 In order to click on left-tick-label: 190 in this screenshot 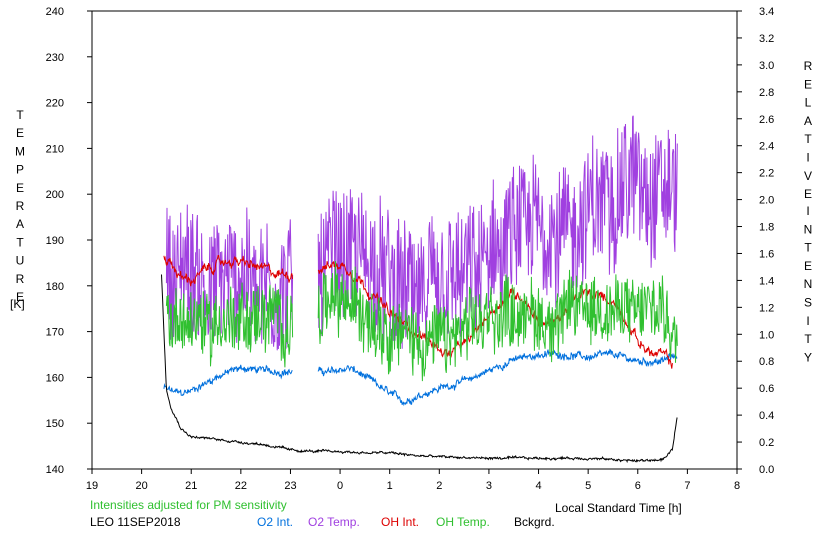, I will do `click(55, 241)`.